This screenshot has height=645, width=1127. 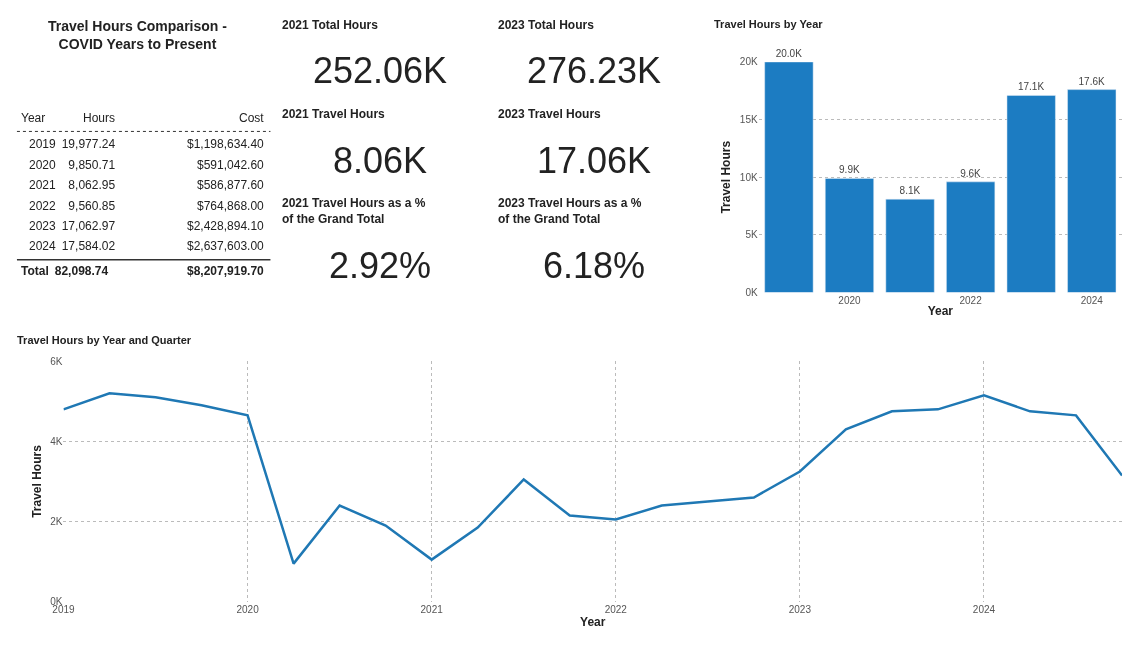 I want to click on text: Cost, so click(x=252, y=118).